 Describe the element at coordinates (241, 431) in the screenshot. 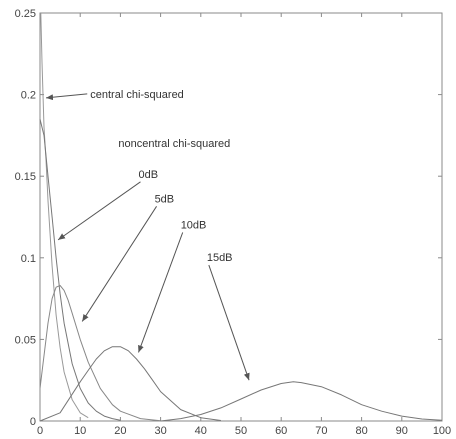

I see `x-tick-label: 50` at that location.